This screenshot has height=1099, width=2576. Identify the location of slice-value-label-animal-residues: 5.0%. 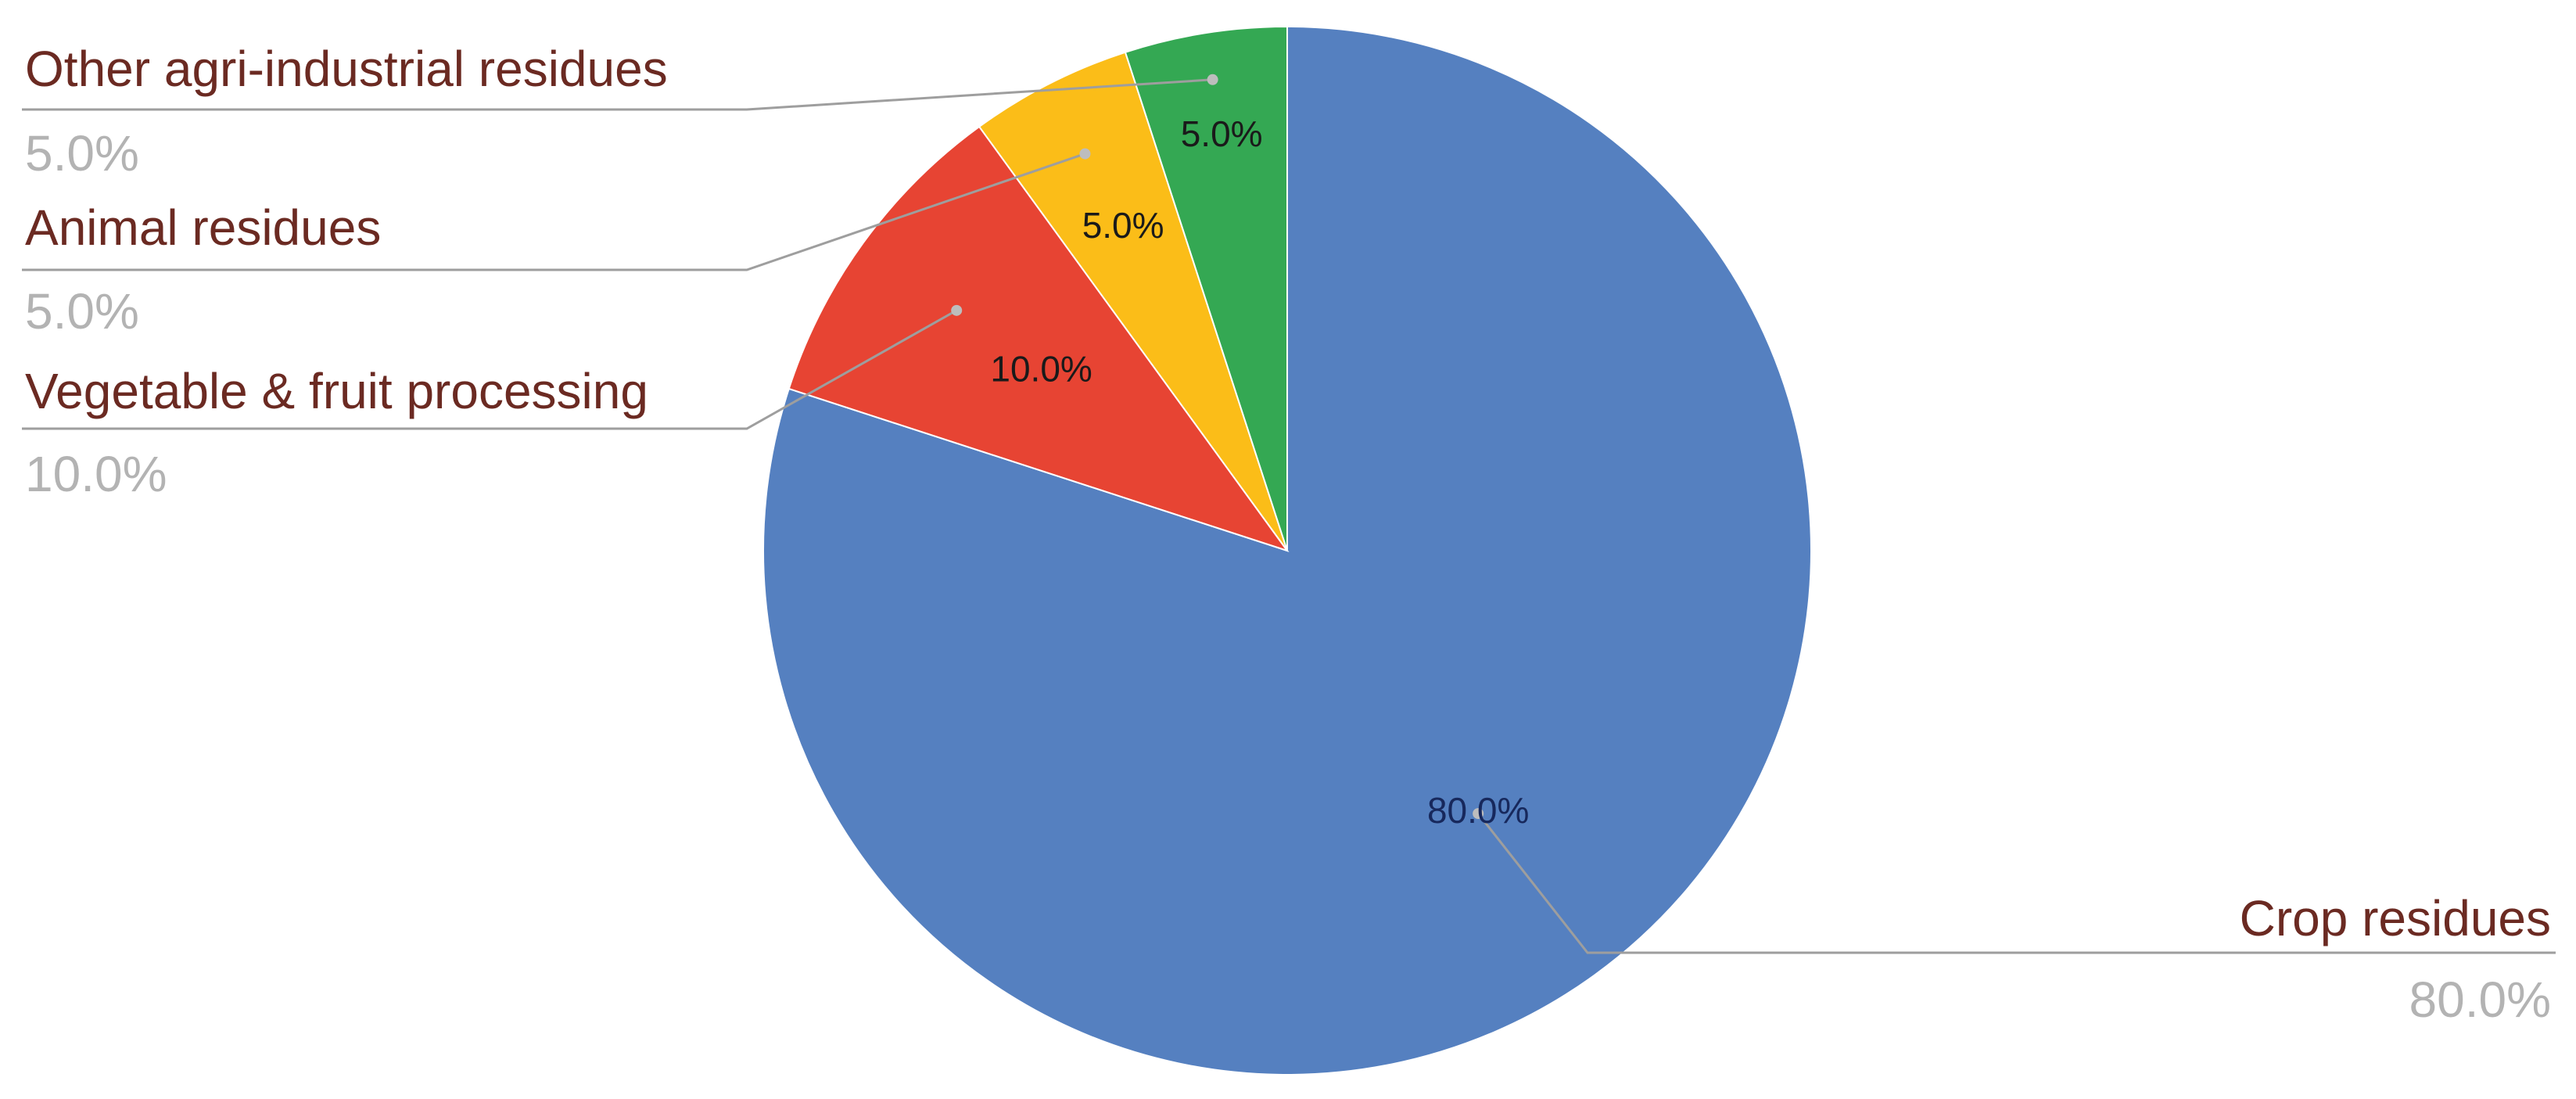
(1123, 225).